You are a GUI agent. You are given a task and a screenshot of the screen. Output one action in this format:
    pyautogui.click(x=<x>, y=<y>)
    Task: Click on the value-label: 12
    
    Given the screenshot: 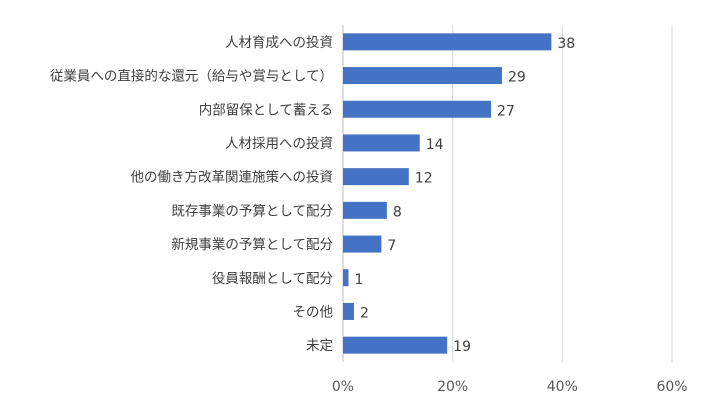 What is the action you would take?
    pyautogui.click(x=424, y=179)
    